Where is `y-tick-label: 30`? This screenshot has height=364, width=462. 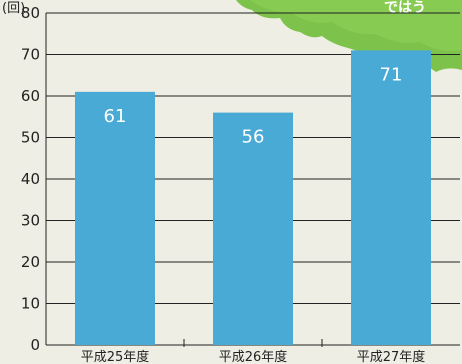 y-tick-label: 30 is located at coordinates (30, 221).